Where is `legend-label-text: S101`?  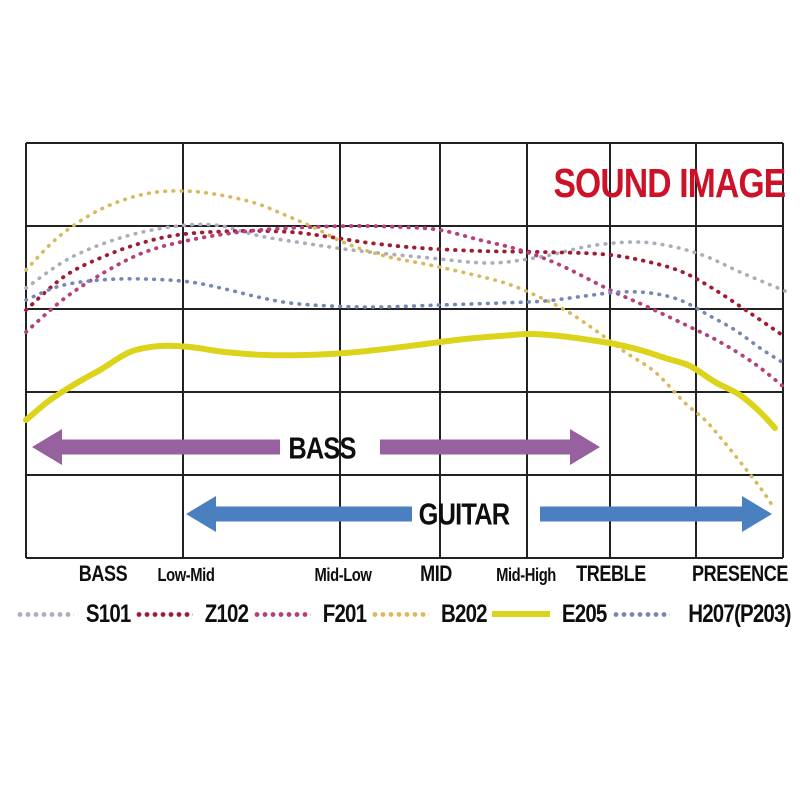
legend-label-text: S101 is located at coordinates (108, 613).